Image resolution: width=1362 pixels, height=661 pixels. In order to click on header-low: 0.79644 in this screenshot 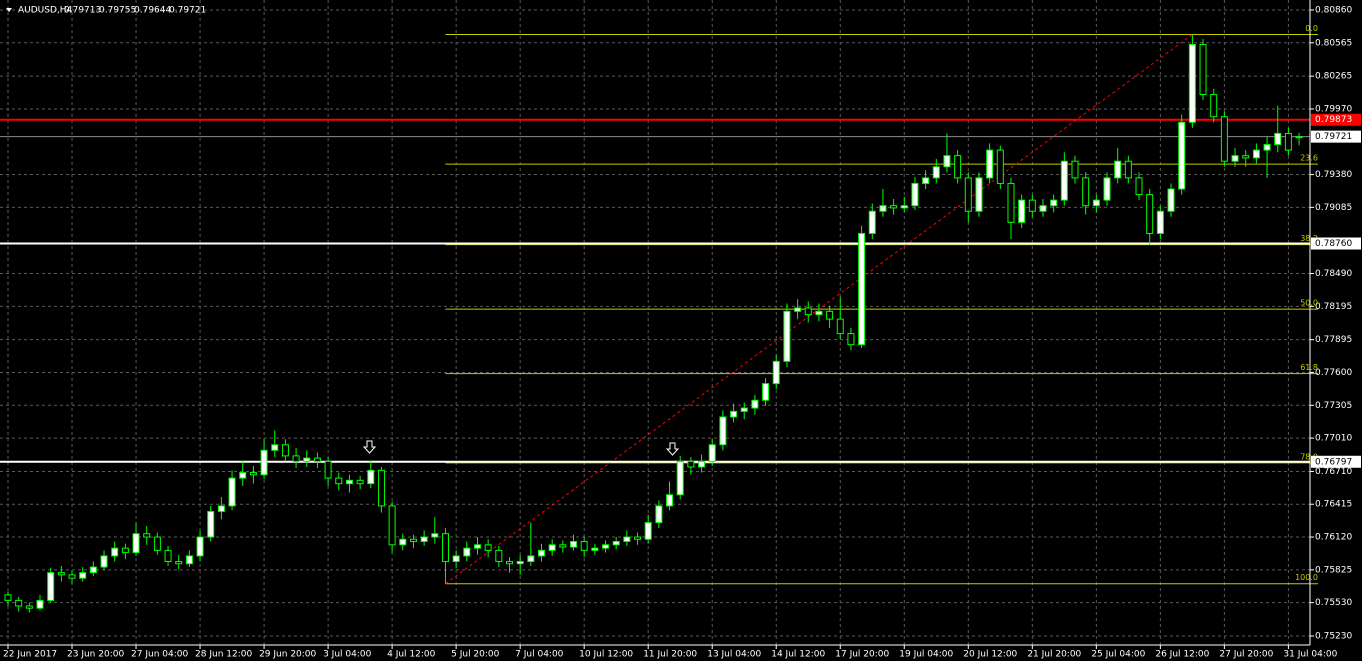, I will do `click(152, 11)`.